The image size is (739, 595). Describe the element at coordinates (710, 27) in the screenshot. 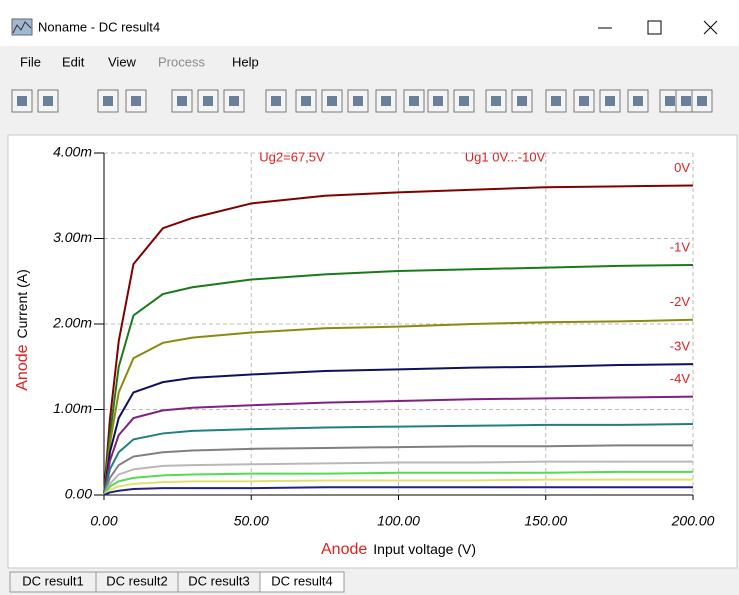

I see `close-button` at that location.